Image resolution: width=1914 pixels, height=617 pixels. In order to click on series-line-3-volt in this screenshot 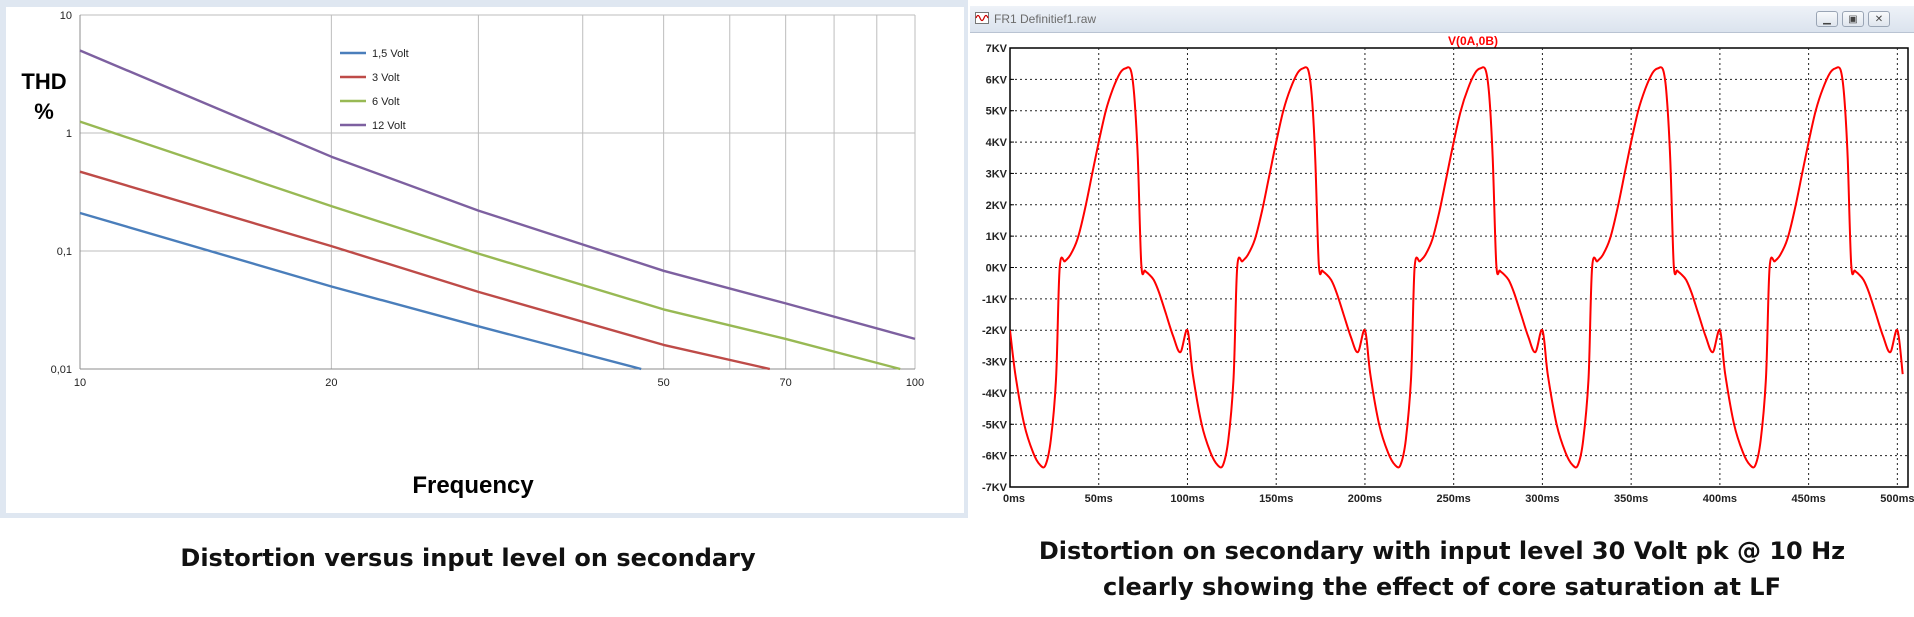, I will do `click(425, 270)`.